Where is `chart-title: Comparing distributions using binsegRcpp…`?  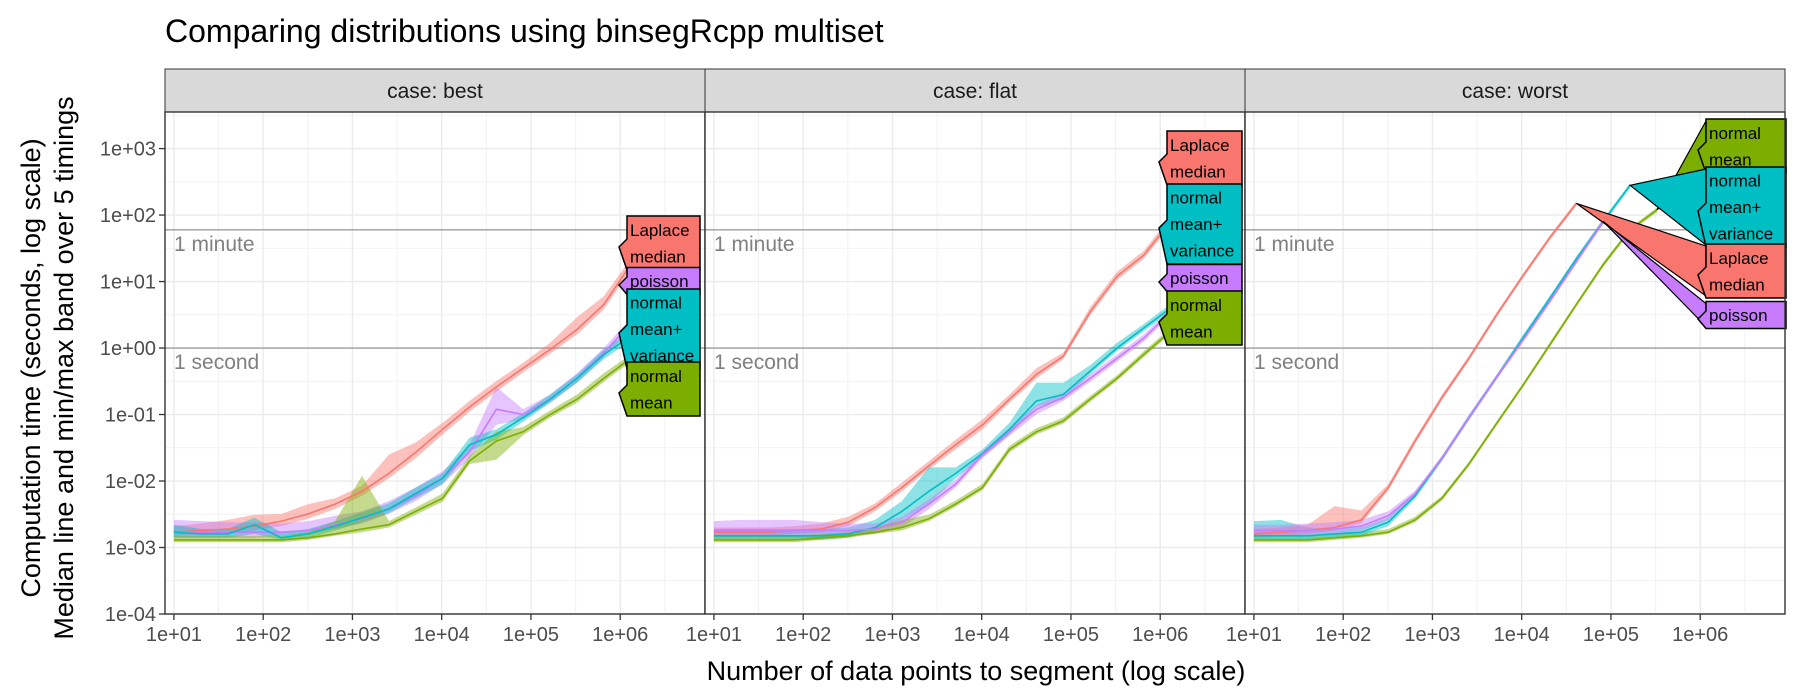 chart-title: Comparing distributions using binsegRcpp… is located at coordinates (524, 31).